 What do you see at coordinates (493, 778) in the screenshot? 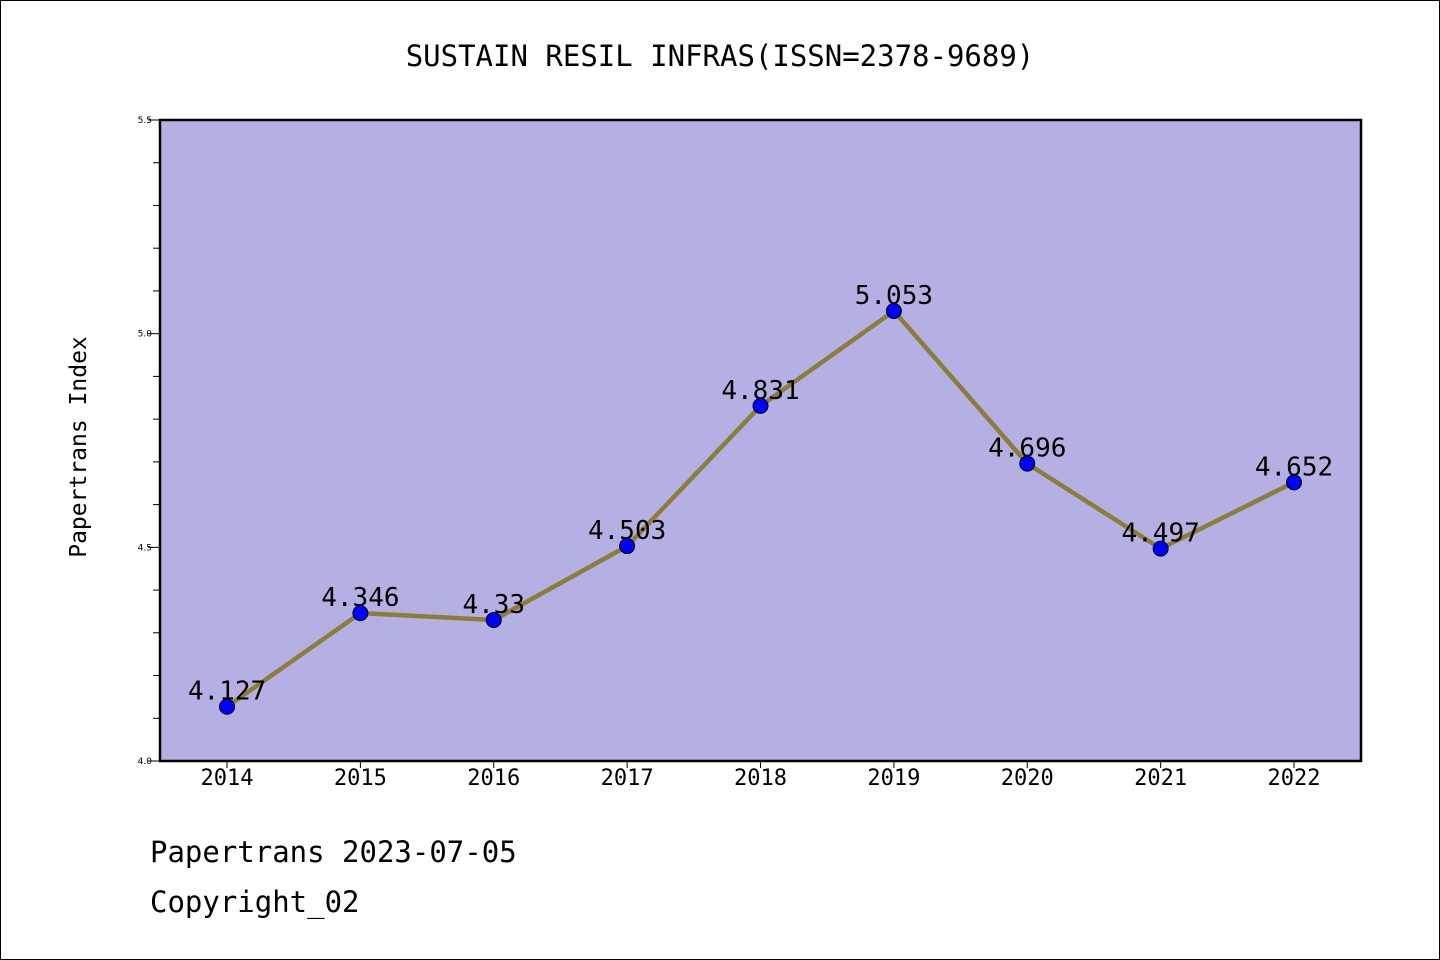
I see `x-tick-label: 2016` at bounding box center [493, 778].